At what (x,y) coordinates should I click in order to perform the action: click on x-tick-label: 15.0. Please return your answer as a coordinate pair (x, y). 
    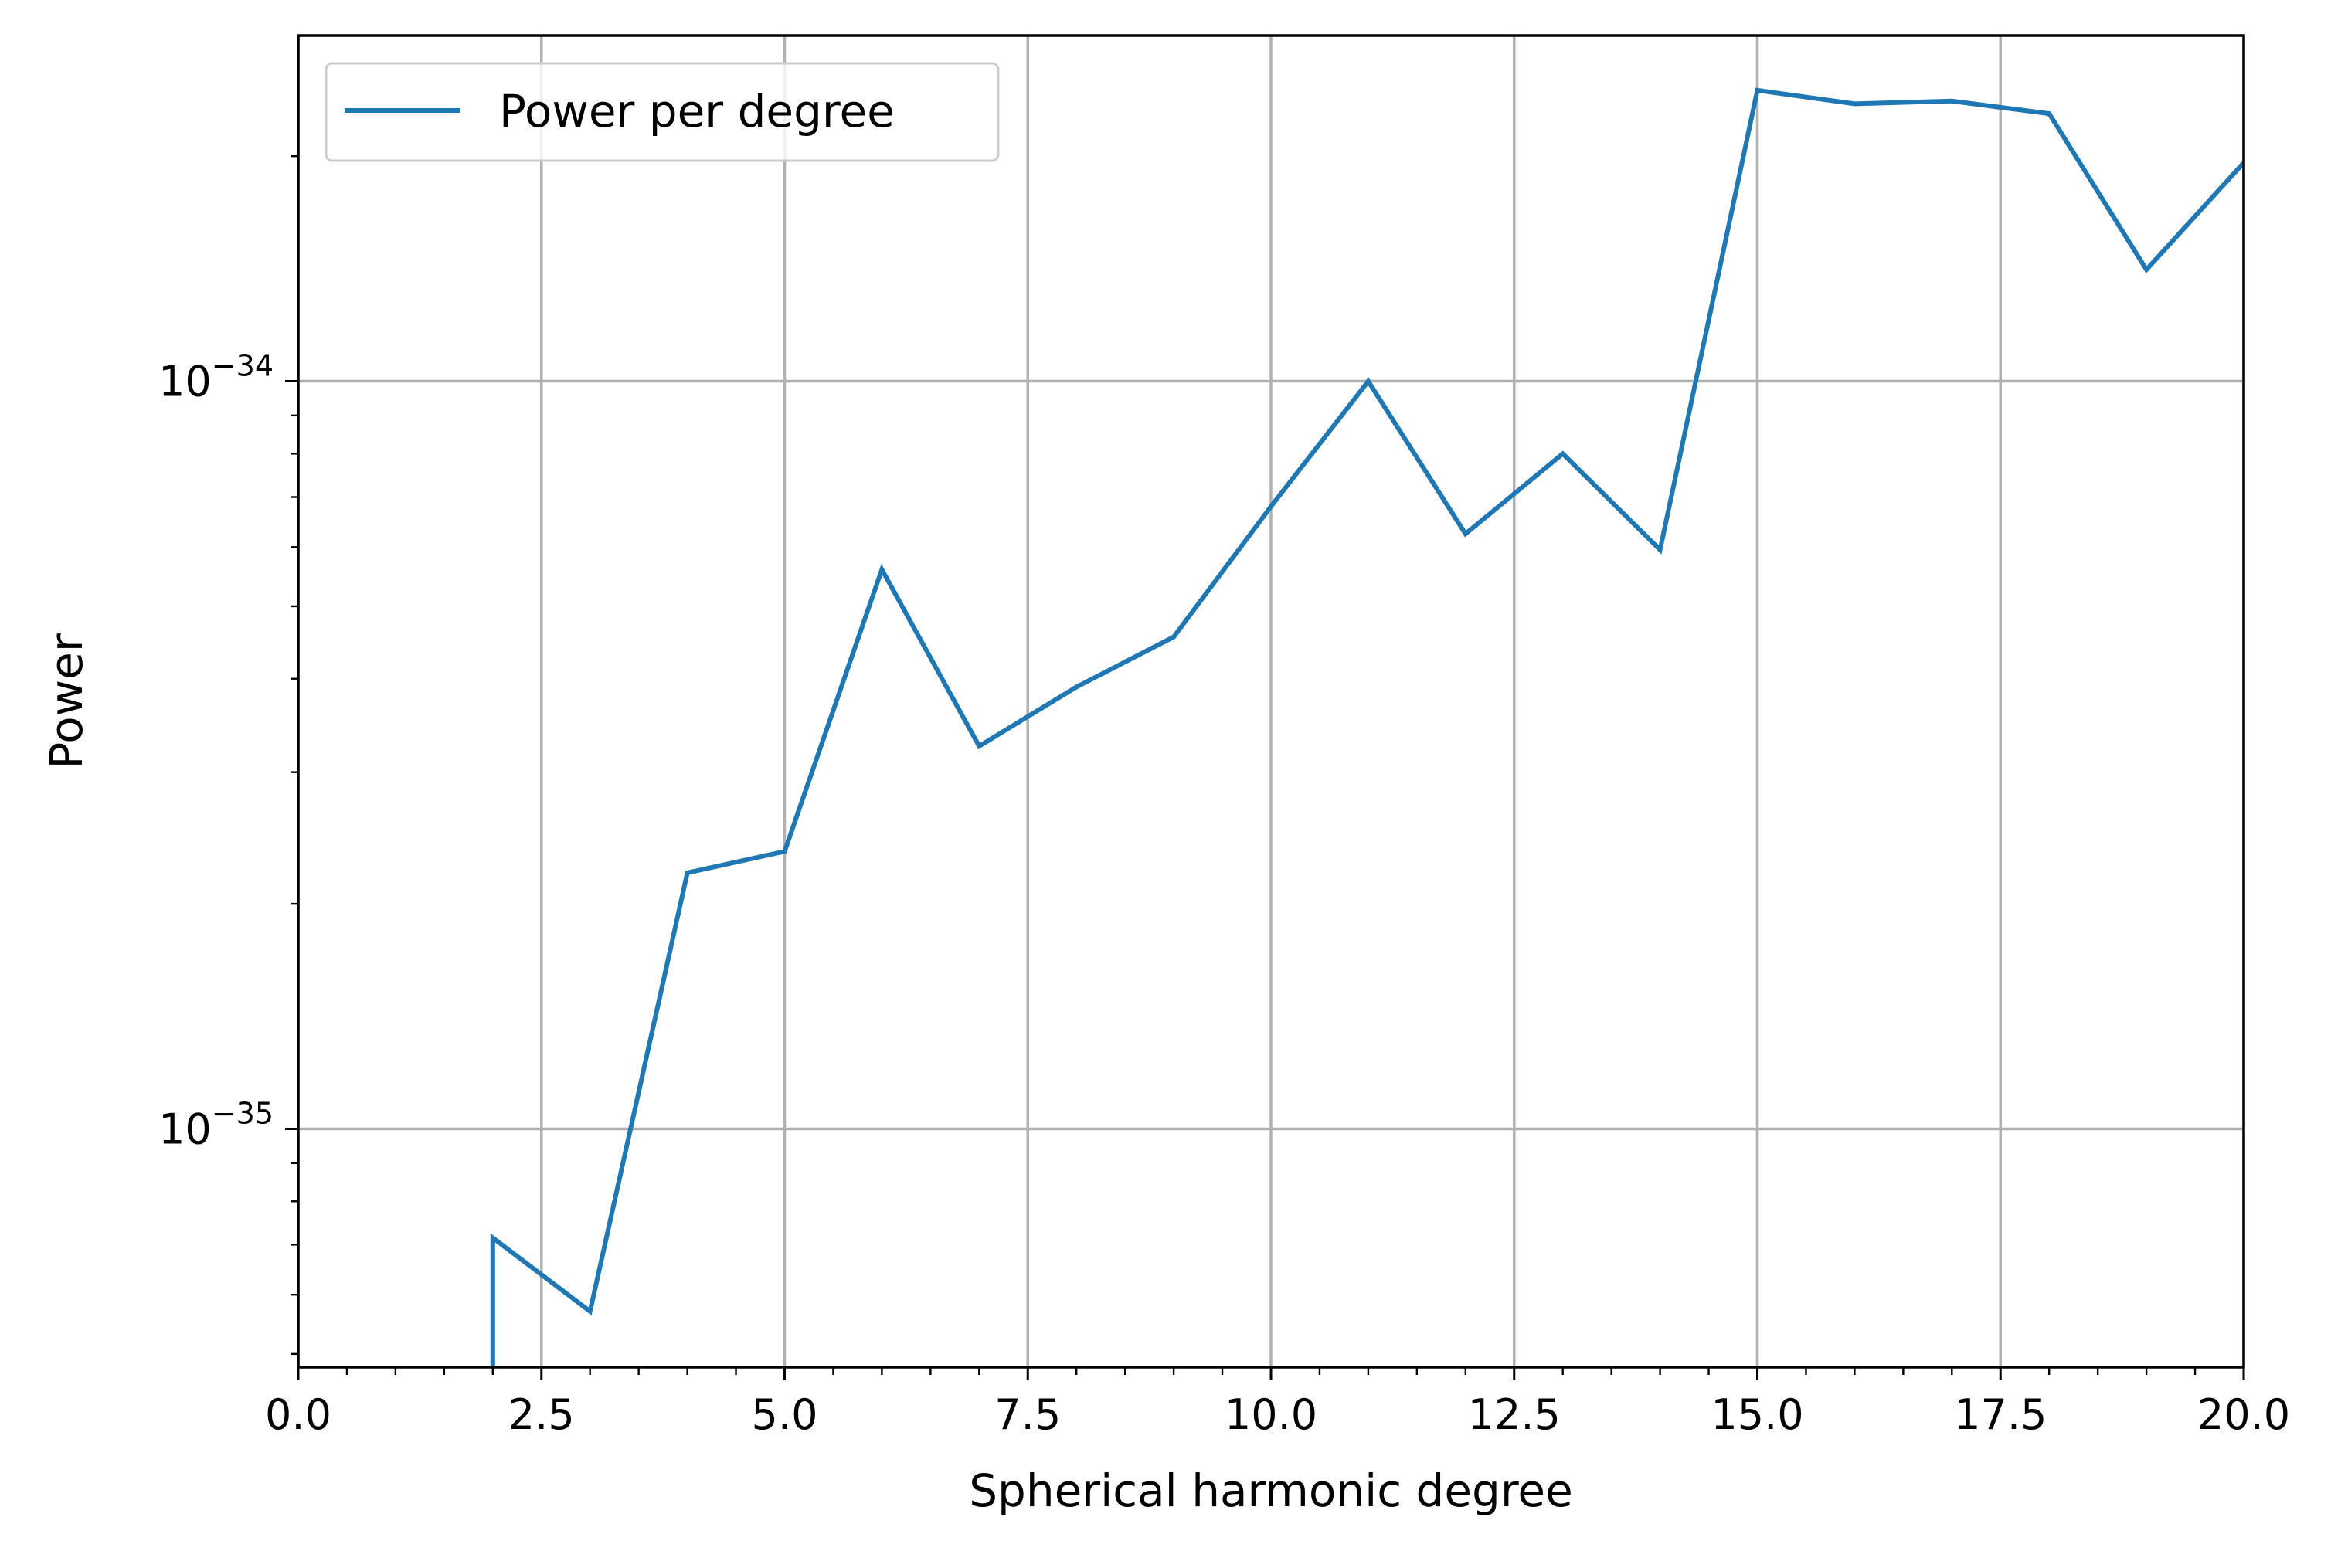
    Looking at the image, I should click on (1757, 1414).